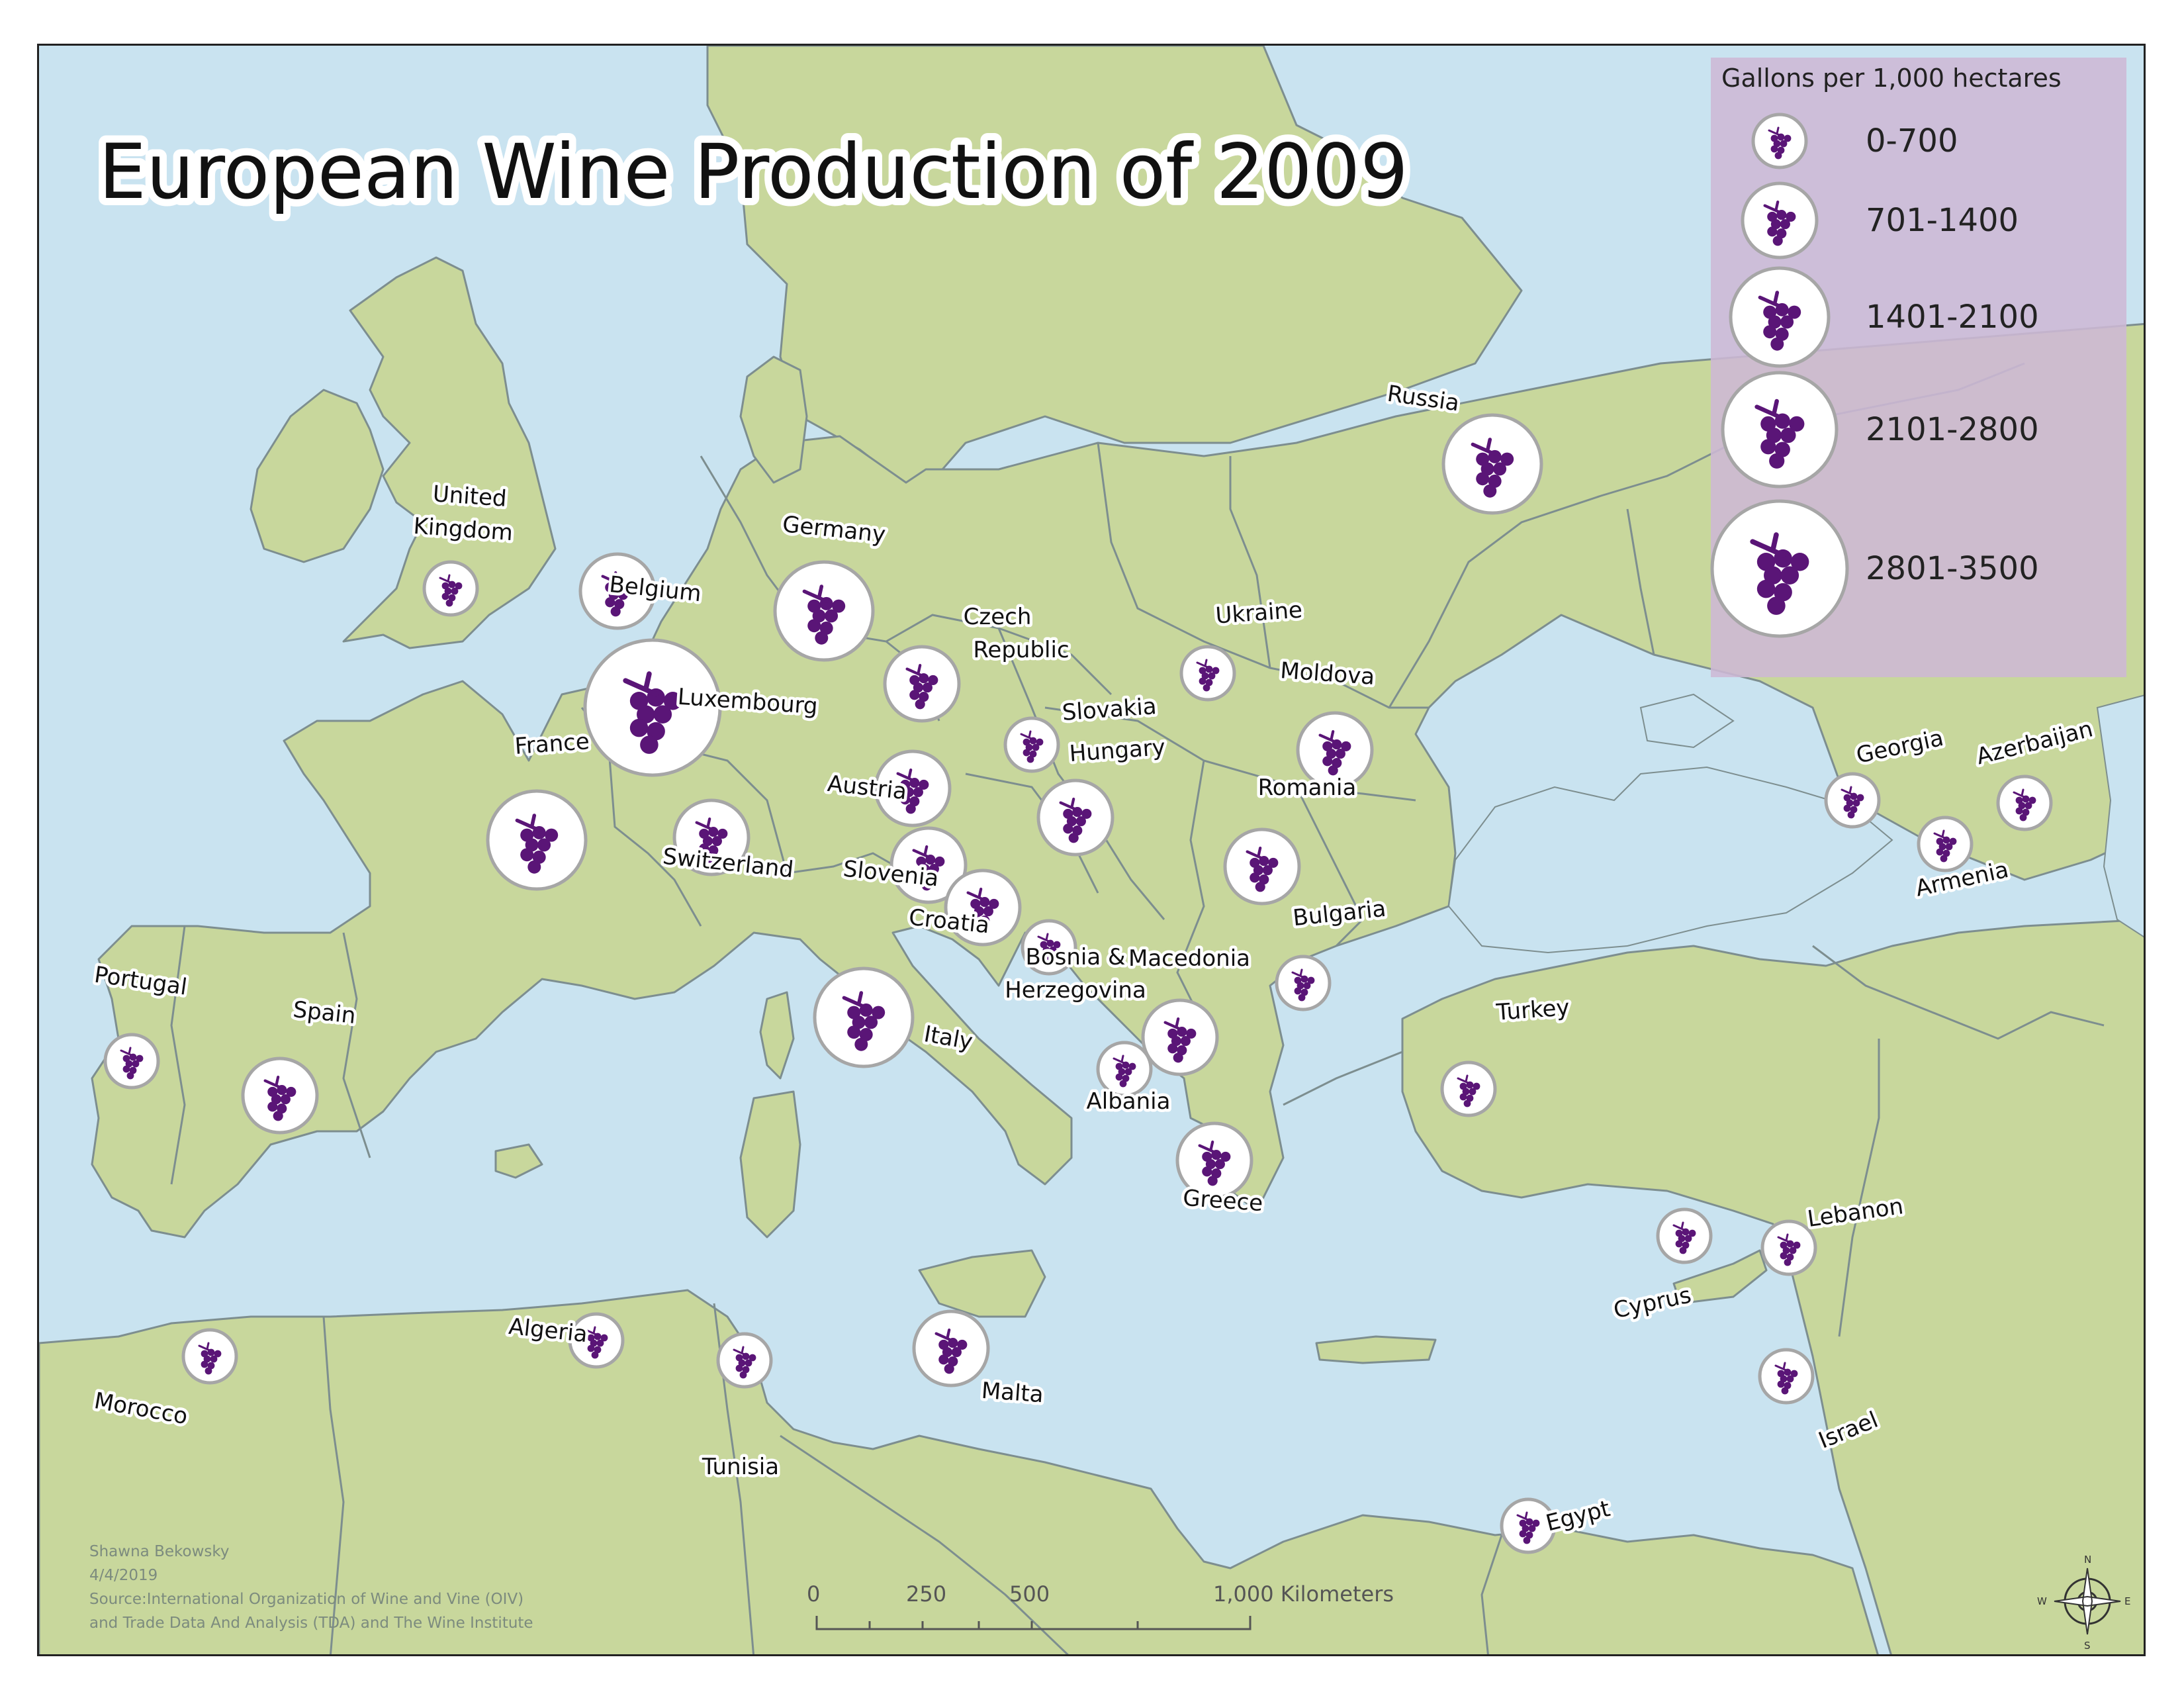  What do you see at coordinates (1033, 1623) in the screenshot?
I see `scale-bar-line` at bounding box center [1033, 1623].